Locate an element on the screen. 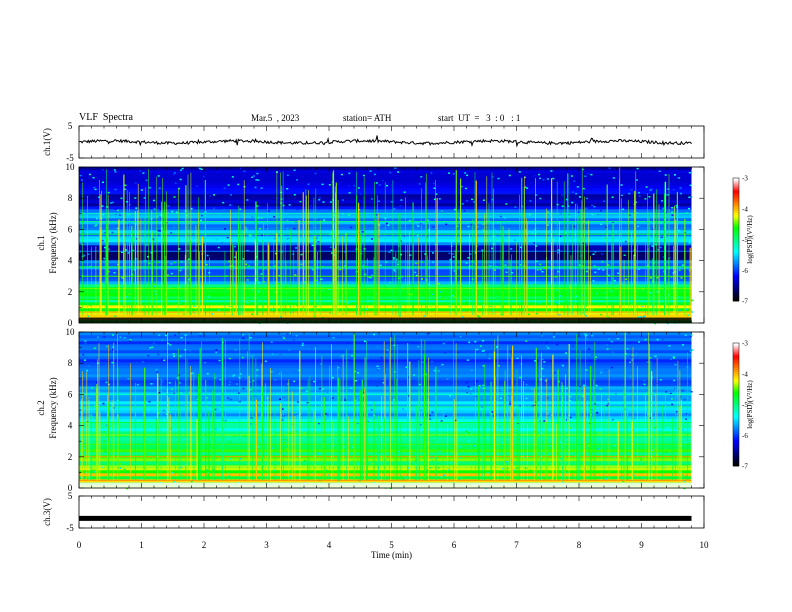 This screenshot has width=792, height=612. ch2-spectrogram-ytick-label: 6 is located at coordinates (70, 394).